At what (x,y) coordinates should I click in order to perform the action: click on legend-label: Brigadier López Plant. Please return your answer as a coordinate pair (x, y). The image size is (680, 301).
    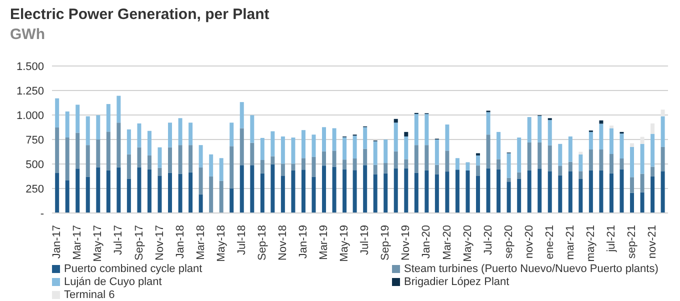
    Looking at the image, I should click on (457, 282).